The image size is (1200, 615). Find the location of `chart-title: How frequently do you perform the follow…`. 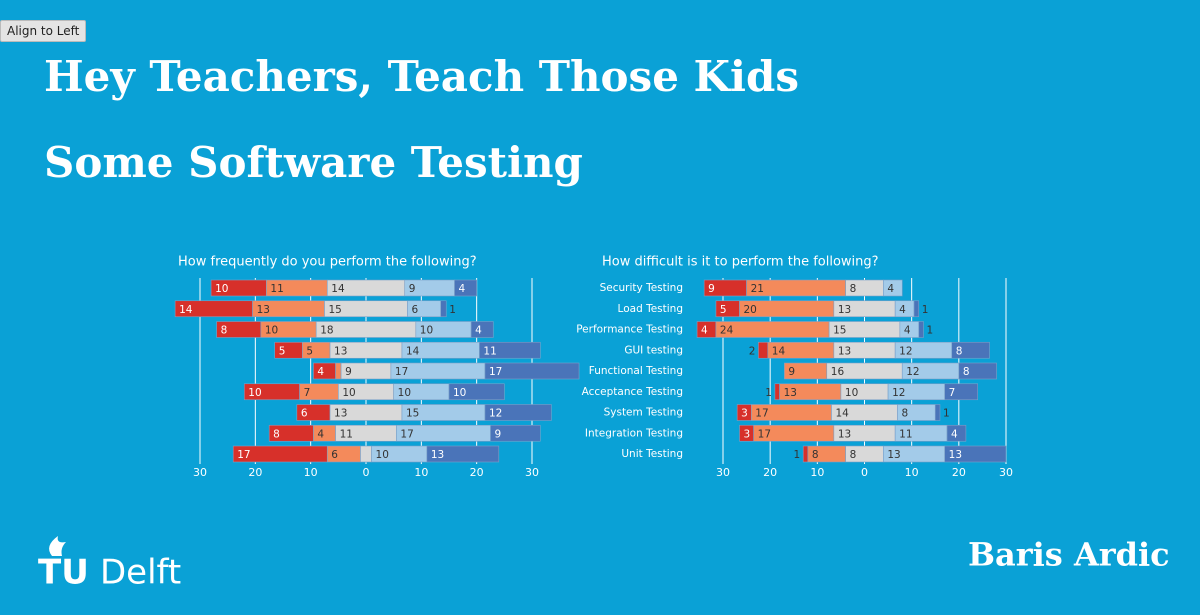

chart-title: How frequently do you perform the follow… is located at coordinates (327, 262).